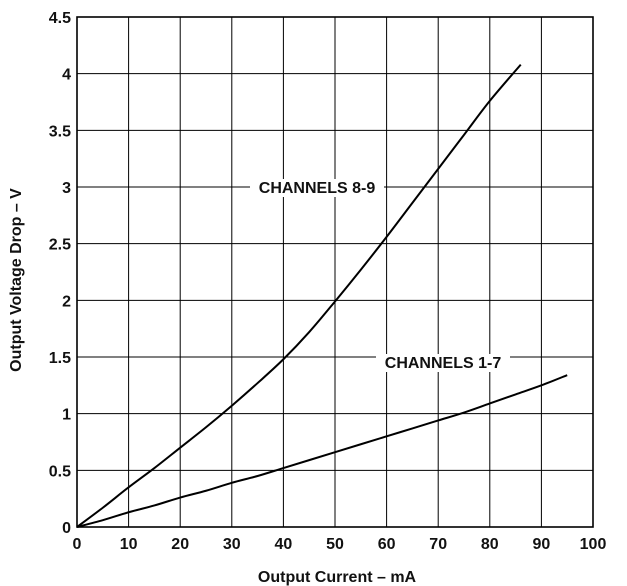 The width and height of the screenshot is (627, 586). What do you see at coordinates (60, 18) in the screenshot?
I see `y-tick-label: 4.5` at bounding box center [60, 18].